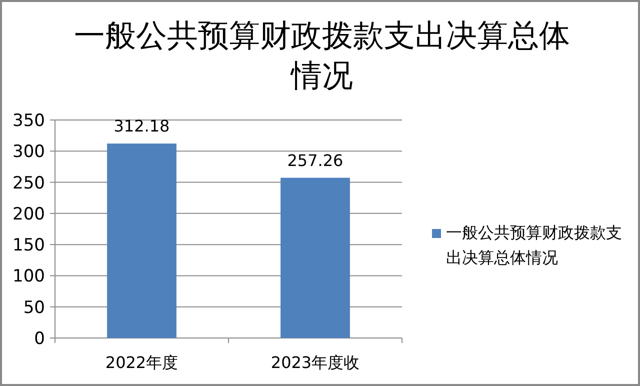  I want to click on y-tick-label: 50, so click(34, 308).